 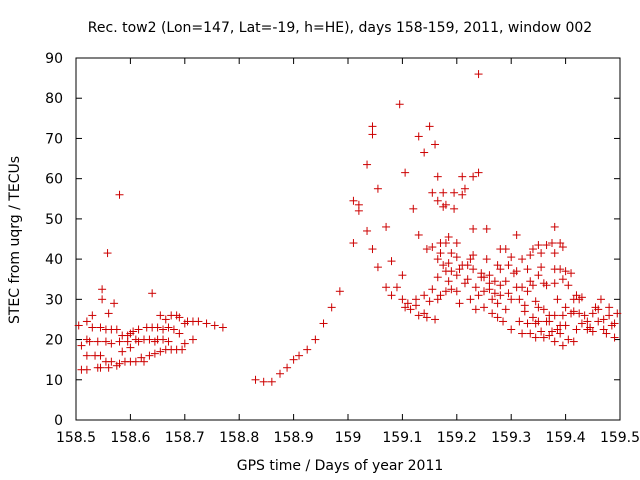 What do you see at coordinates (620, 438) in the screenshot?
I see `x-tick-label: 159.5` at bounding box center [620, 438].